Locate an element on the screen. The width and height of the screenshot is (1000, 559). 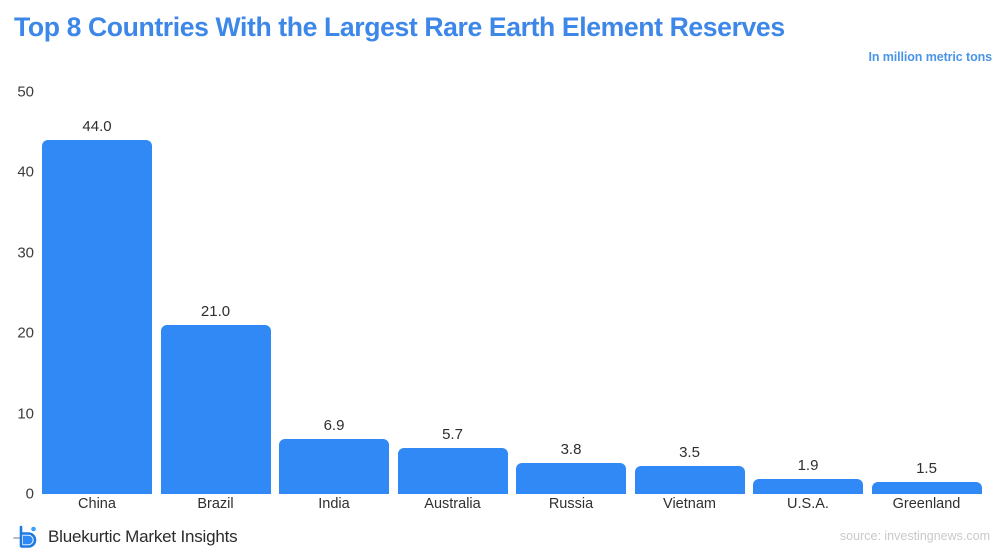
x-axis-category-label: Greenland is located at coordinates (926, 504).